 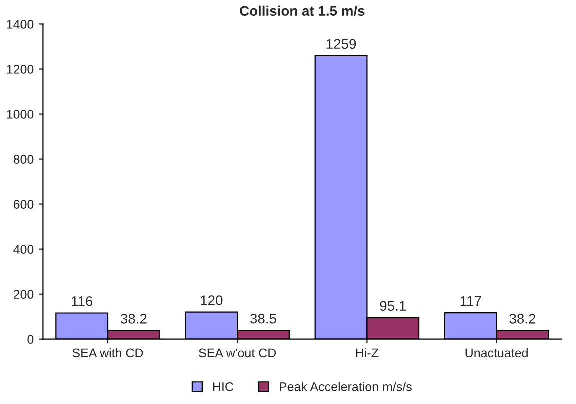 I want to click on y-tick-label: 600, so click(x=24, y=204).